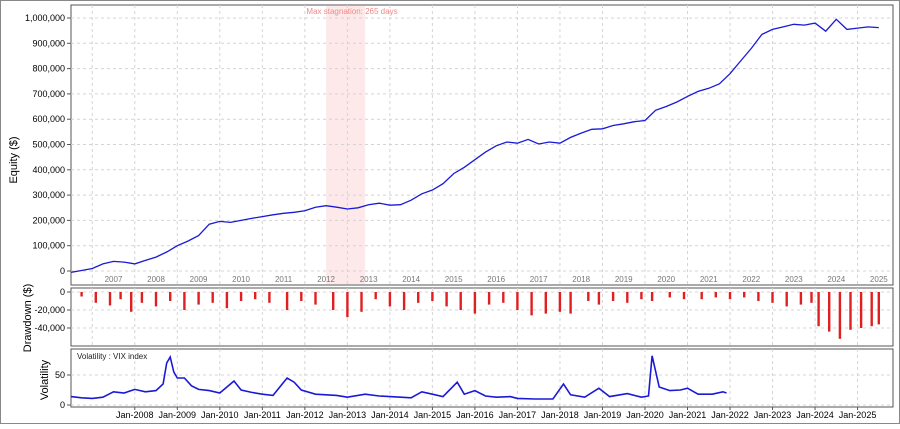 The image size is (900, 429). Describe the element at coordinates (666, 279) in the screenshot. I see `equity-x-tick-label: 2020` at that location.